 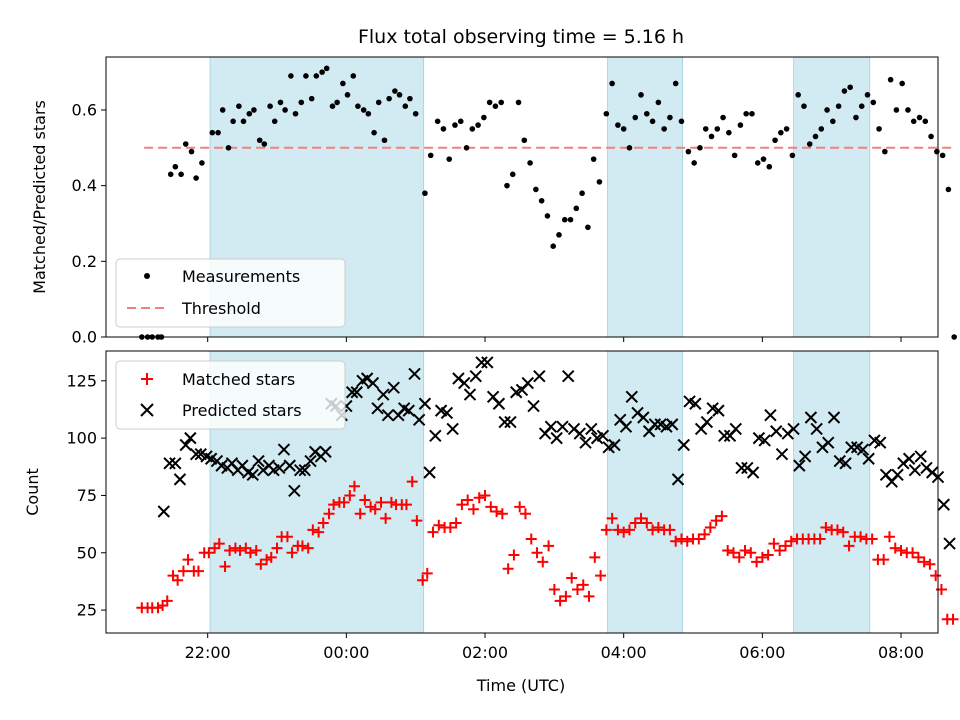 What do you see at coordinates (554, 339) in the screenshot?
I see `top-x-ticks` at bounding box center [554, 339].